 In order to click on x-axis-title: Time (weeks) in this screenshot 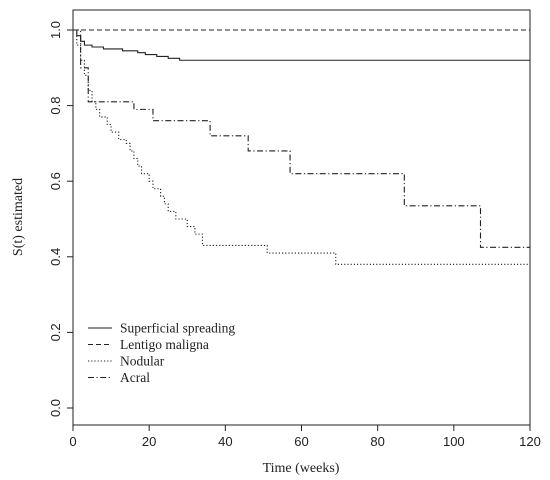, I will do `click(301, 468)`.